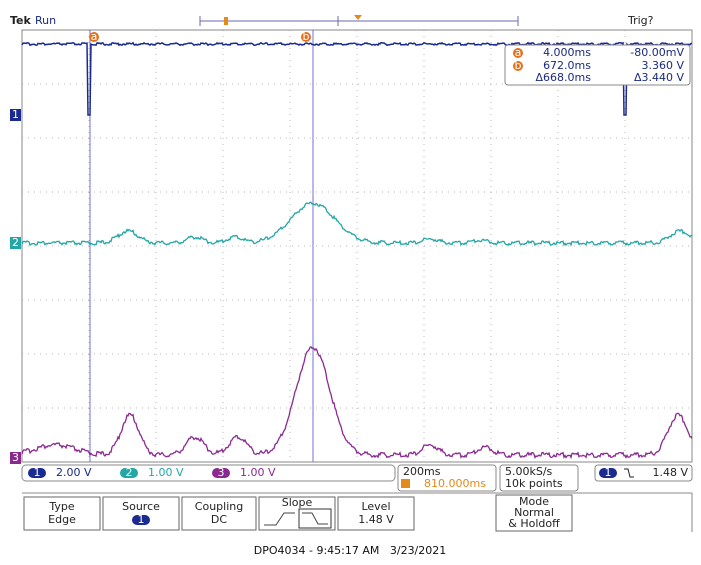 The width and height of the screenshot is (701, 565). Describe the element at coordinates (670, 472) in the screenshot. I see `trigger-level: 1.48 V` at that location.